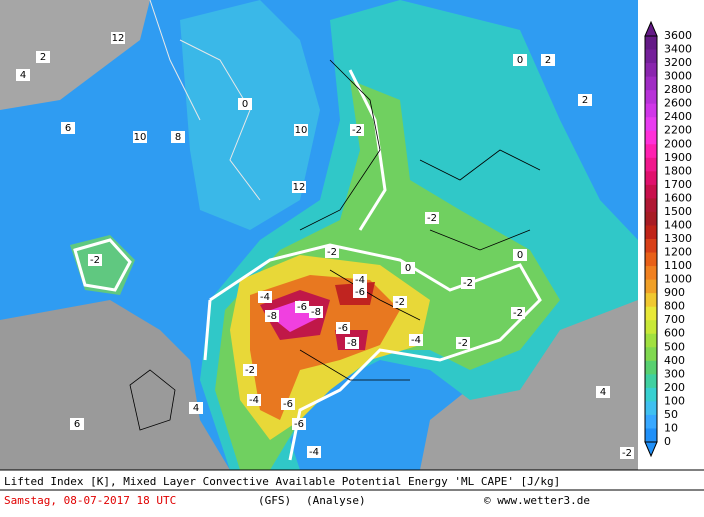  Describe the element at coordinates (537, 500) in the screenshot. I see `caption-credit: © www.wetter3.de` at that location.